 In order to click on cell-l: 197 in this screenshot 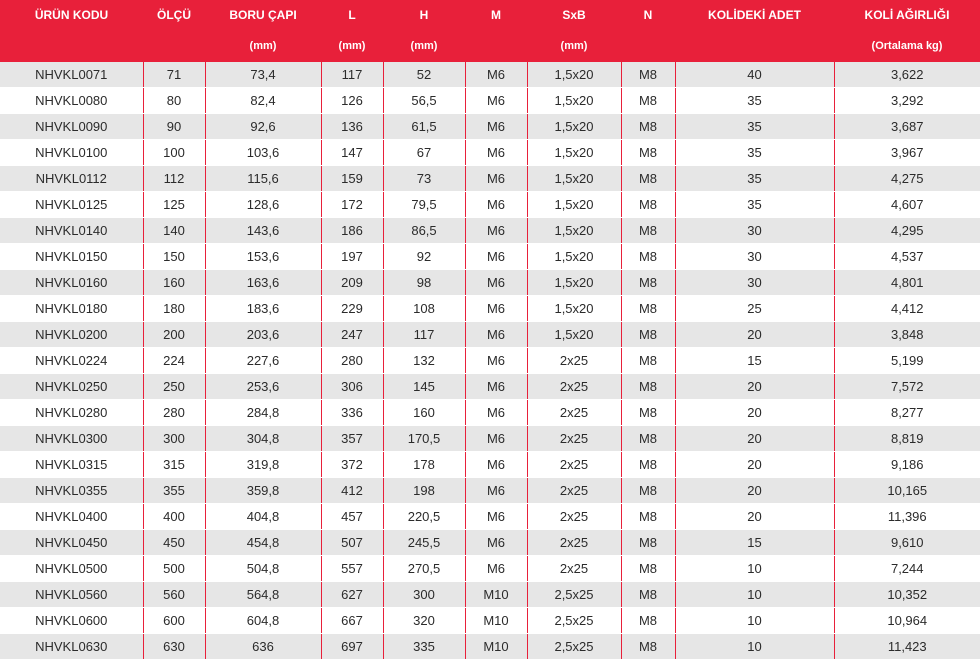, I will do `click(352, 256)`.